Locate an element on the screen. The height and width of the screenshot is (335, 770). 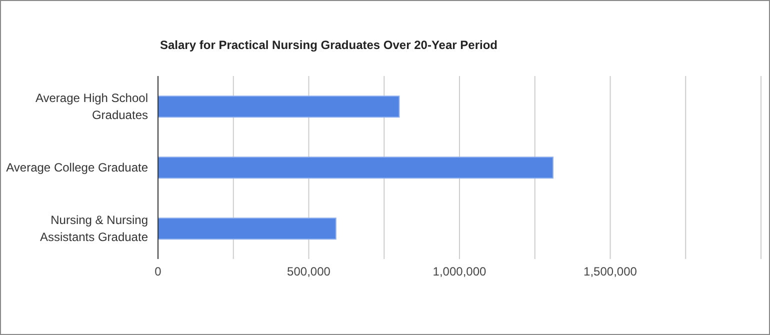
y-tick-label: Average High School Graduates is located at coordinates (91, 106).